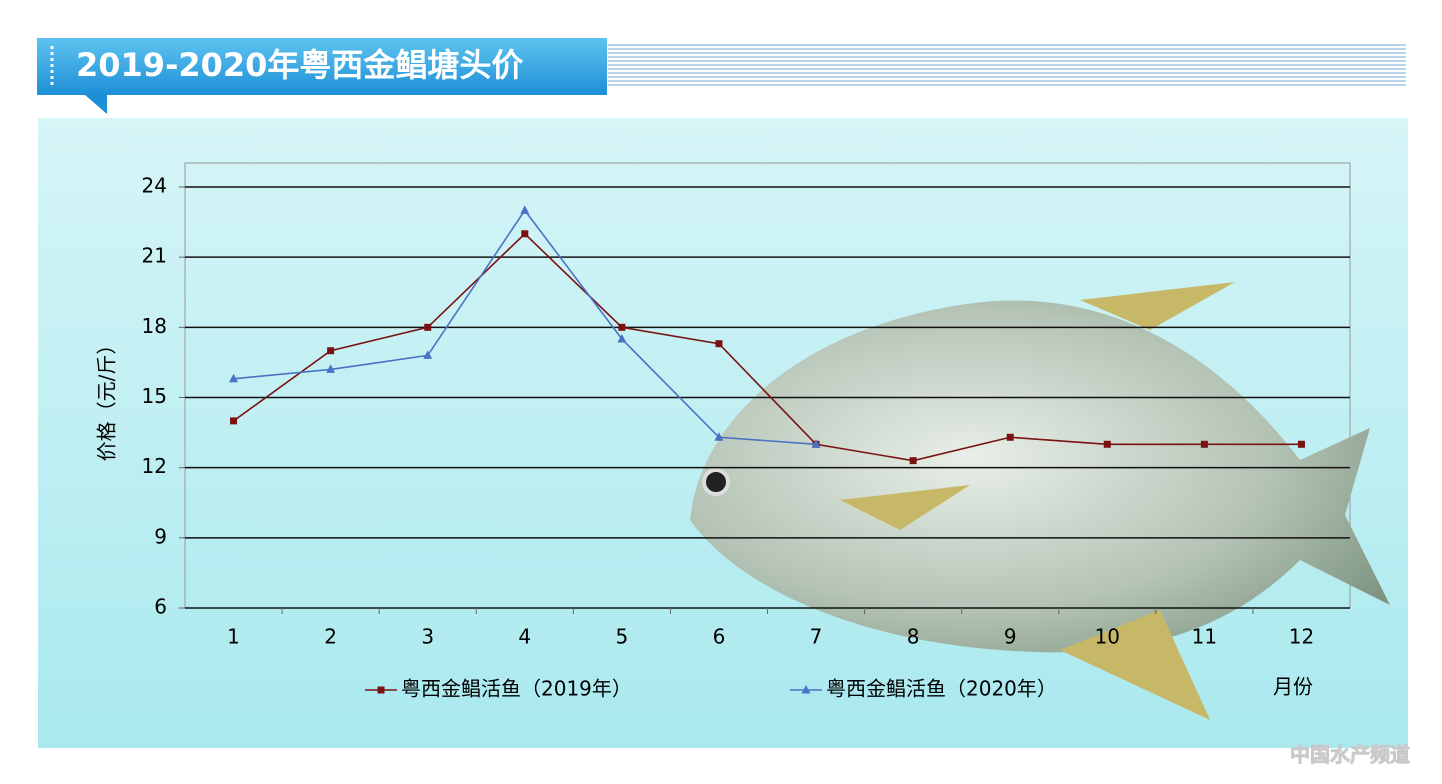 This screenshot has height=784, width=1442. What do you see at coordinates (233, 637) in the screenshot?
I see `x-tick-label: 1` at bounding box center [233, 637].